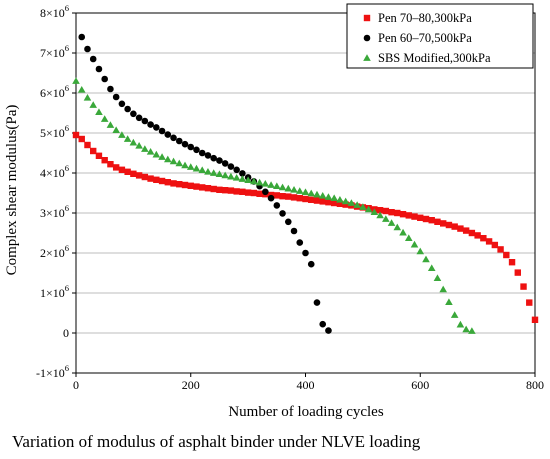 The height and width of the screenshot is (459, 550). I want to click on y-tick-label: 4×10⁶, so click(54, 171).